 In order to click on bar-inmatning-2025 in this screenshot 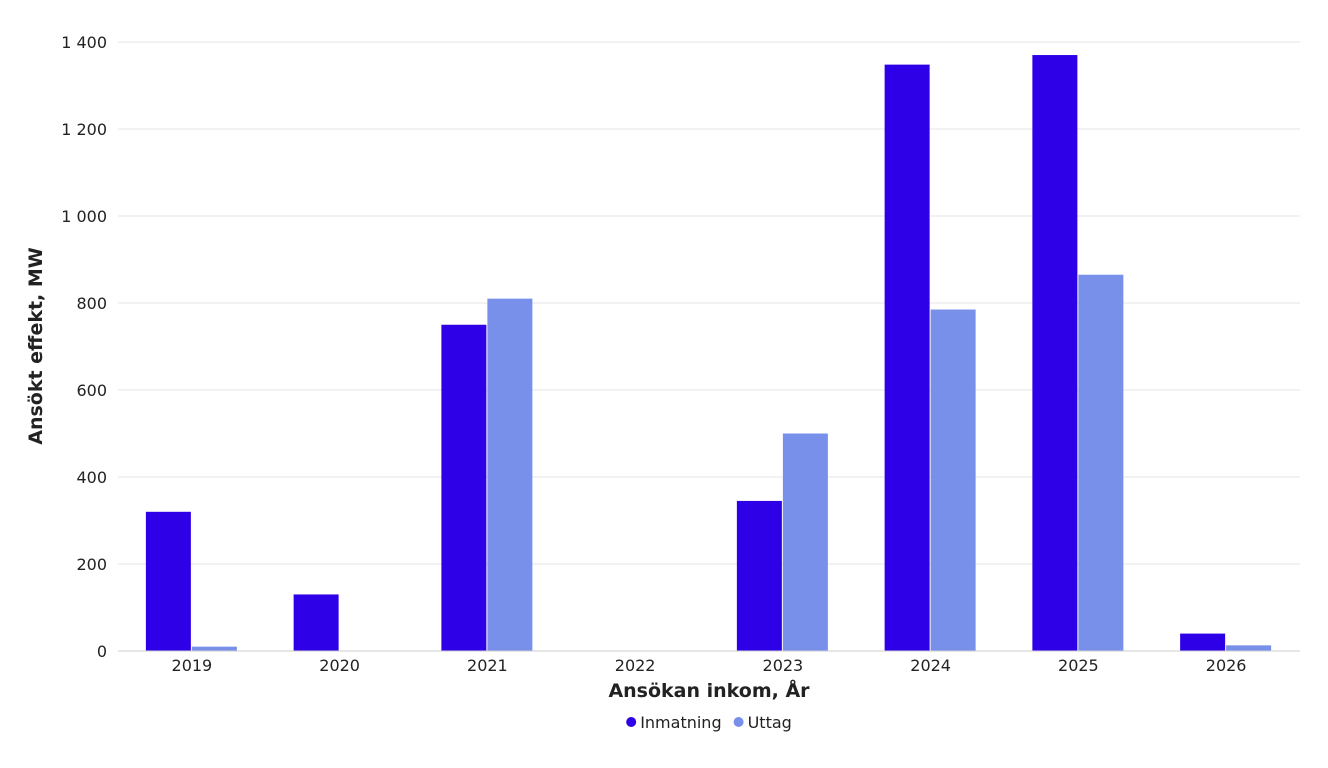, I will do `click(1055, 353)`.